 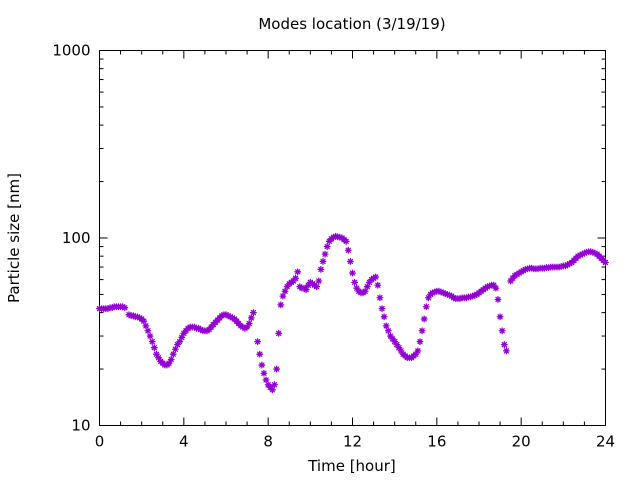 What do you see at coordinates (80, 426) in the screenshot?
I see `y-tick-label: 10` at bounding box center [80, 426].